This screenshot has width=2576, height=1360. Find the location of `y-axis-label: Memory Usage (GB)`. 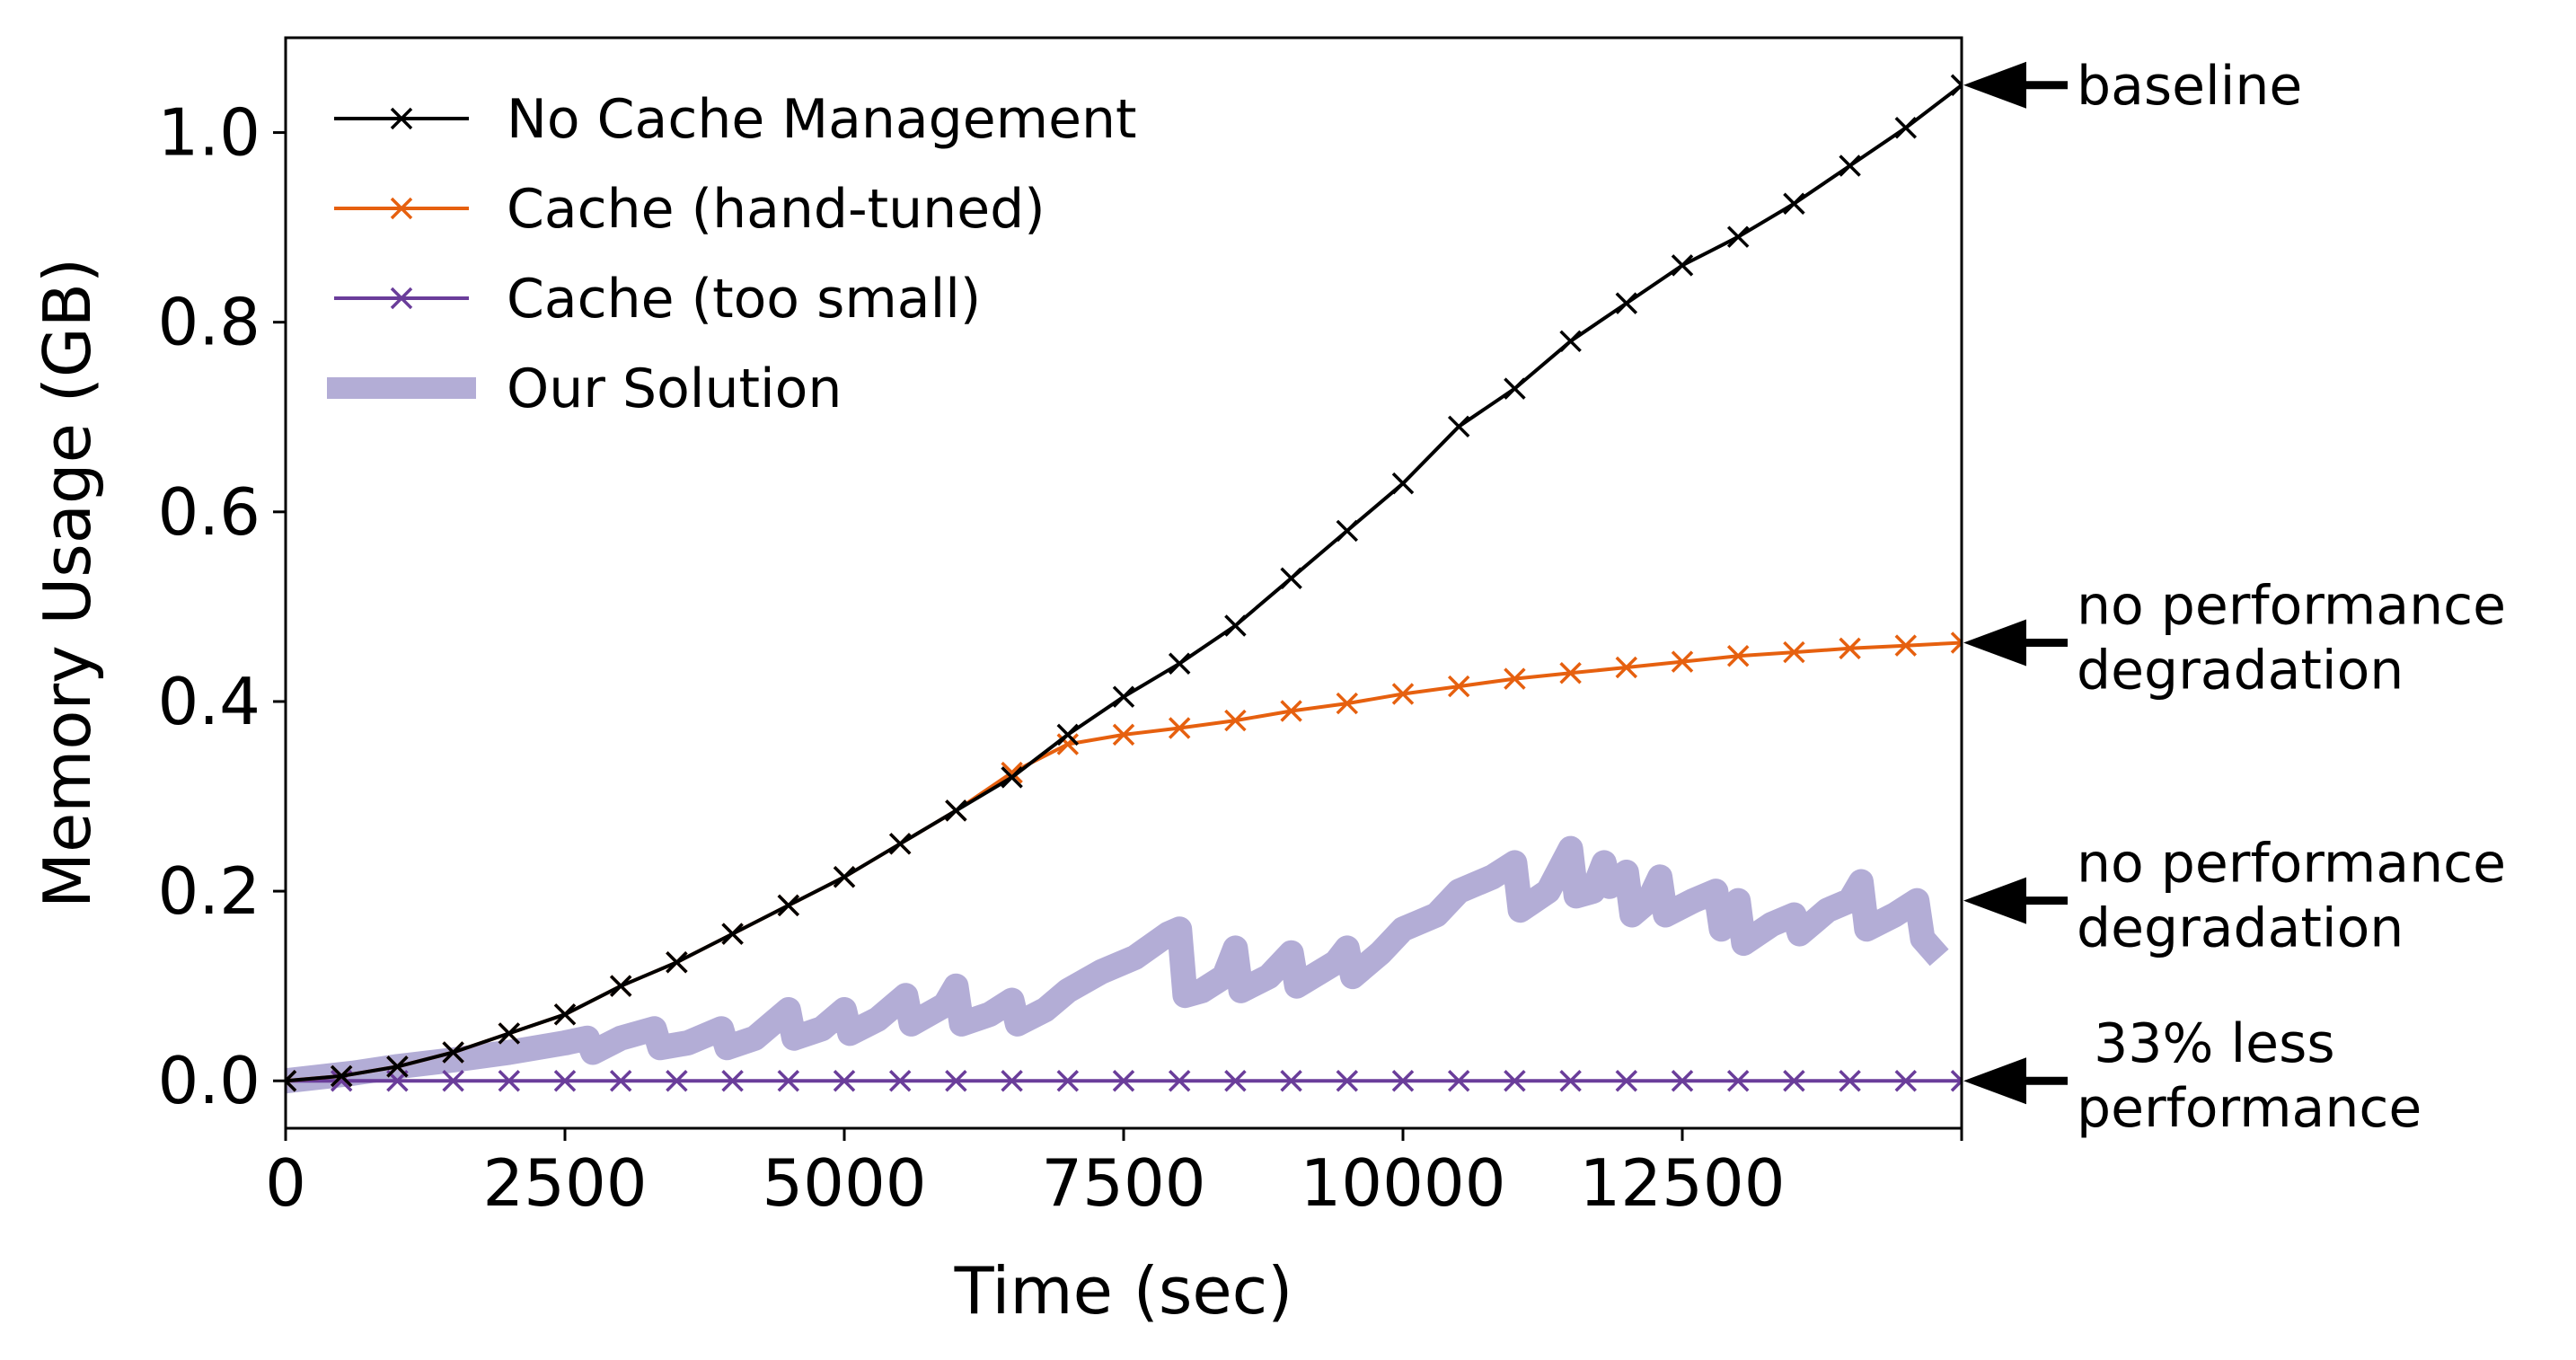

y-axis-label: Memory Usage (GB) is located at coordinates (67, 583).